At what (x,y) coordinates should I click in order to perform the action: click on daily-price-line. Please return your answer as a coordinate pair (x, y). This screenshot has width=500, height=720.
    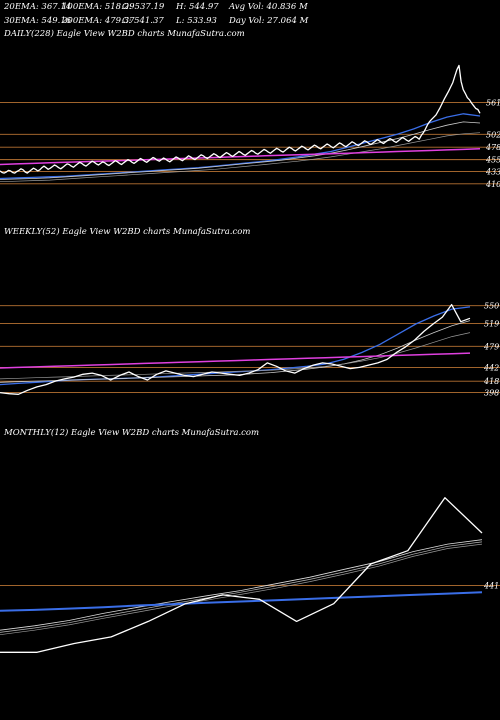
    Looking at the image, I should click on (240, 119).